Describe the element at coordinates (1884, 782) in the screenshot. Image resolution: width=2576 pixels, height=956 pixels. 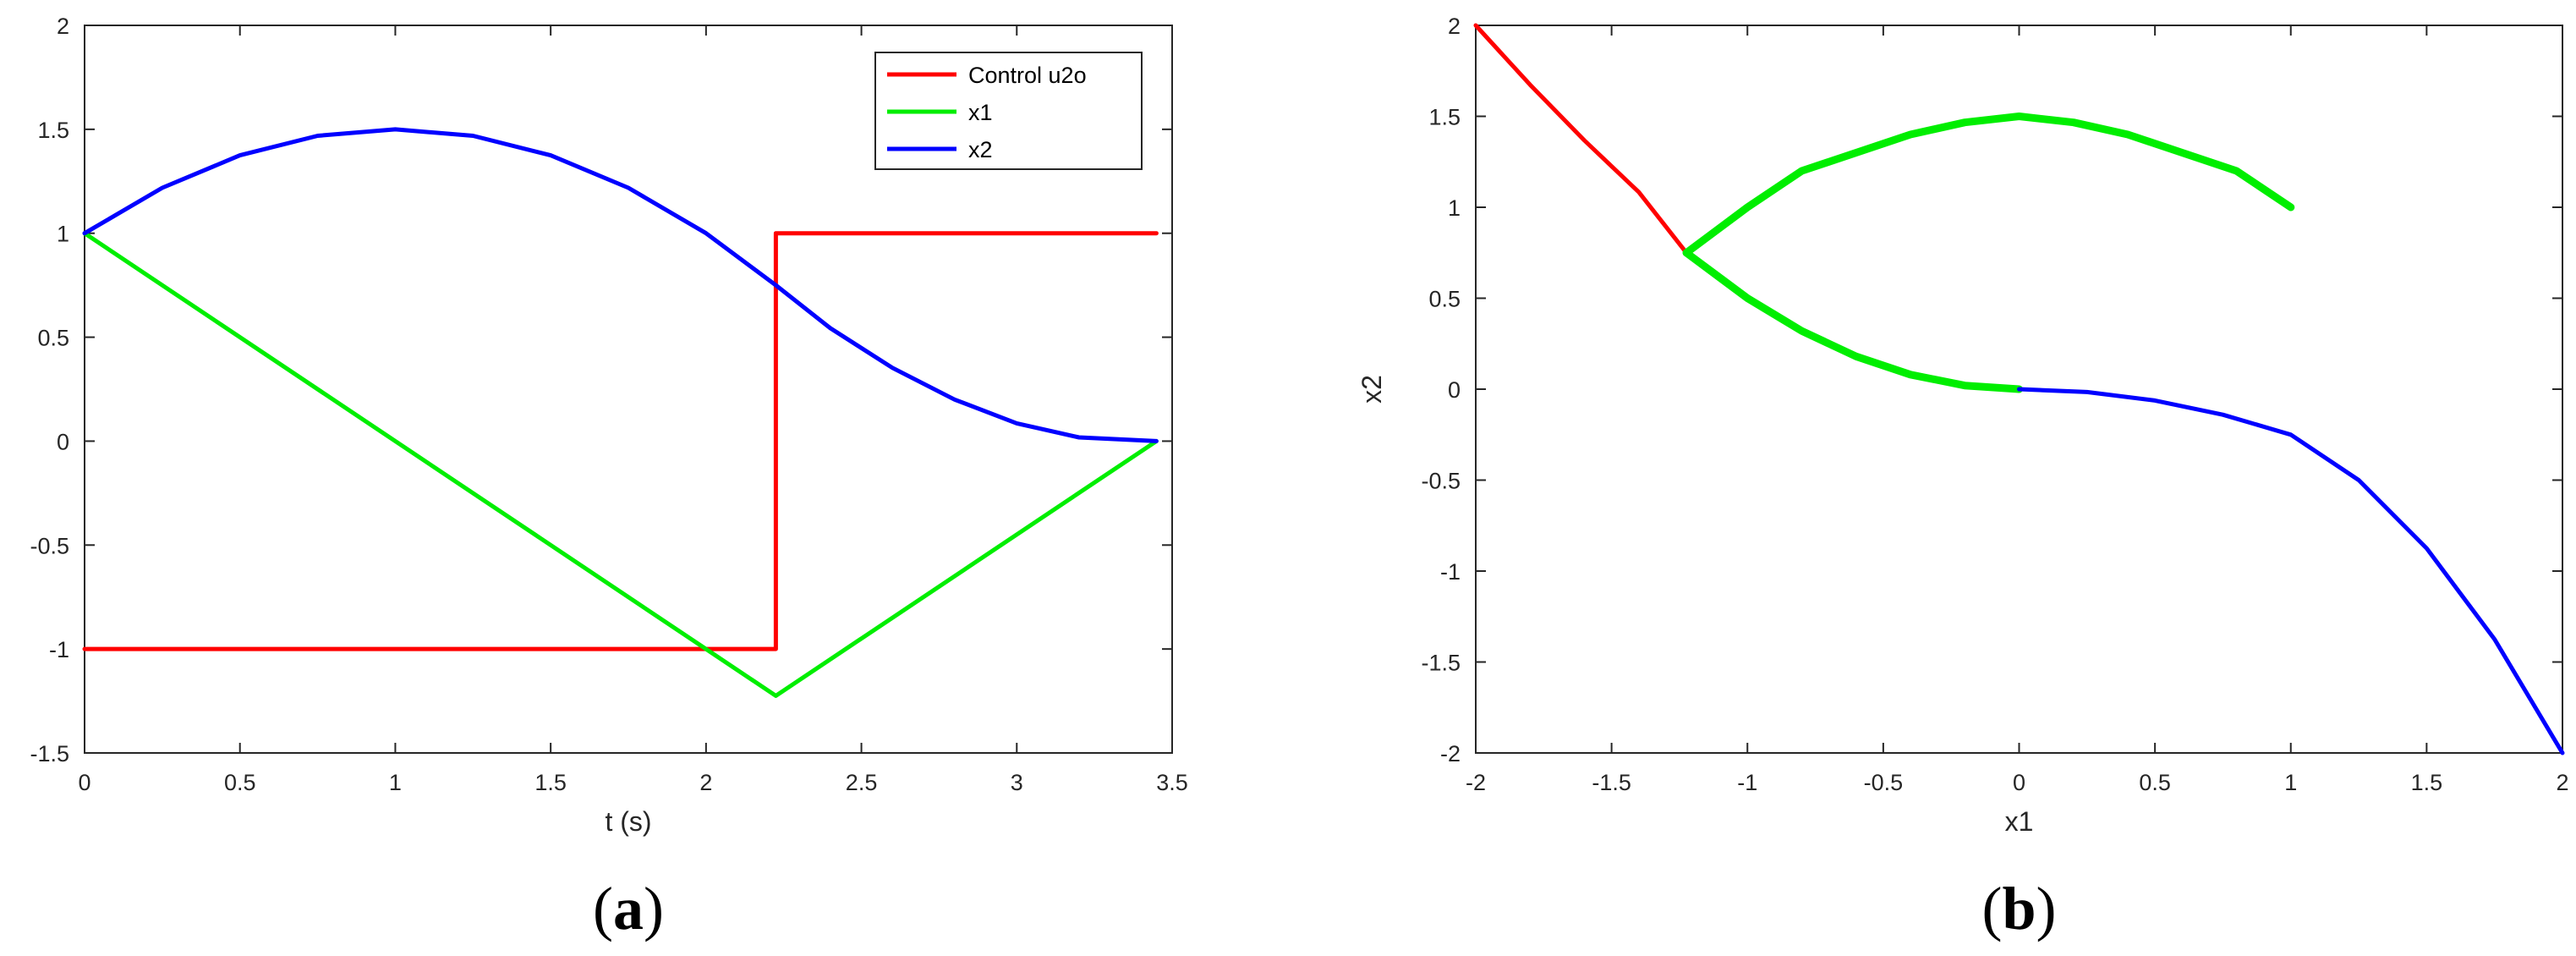
I see `x-tick-label: -0.5` at that location.